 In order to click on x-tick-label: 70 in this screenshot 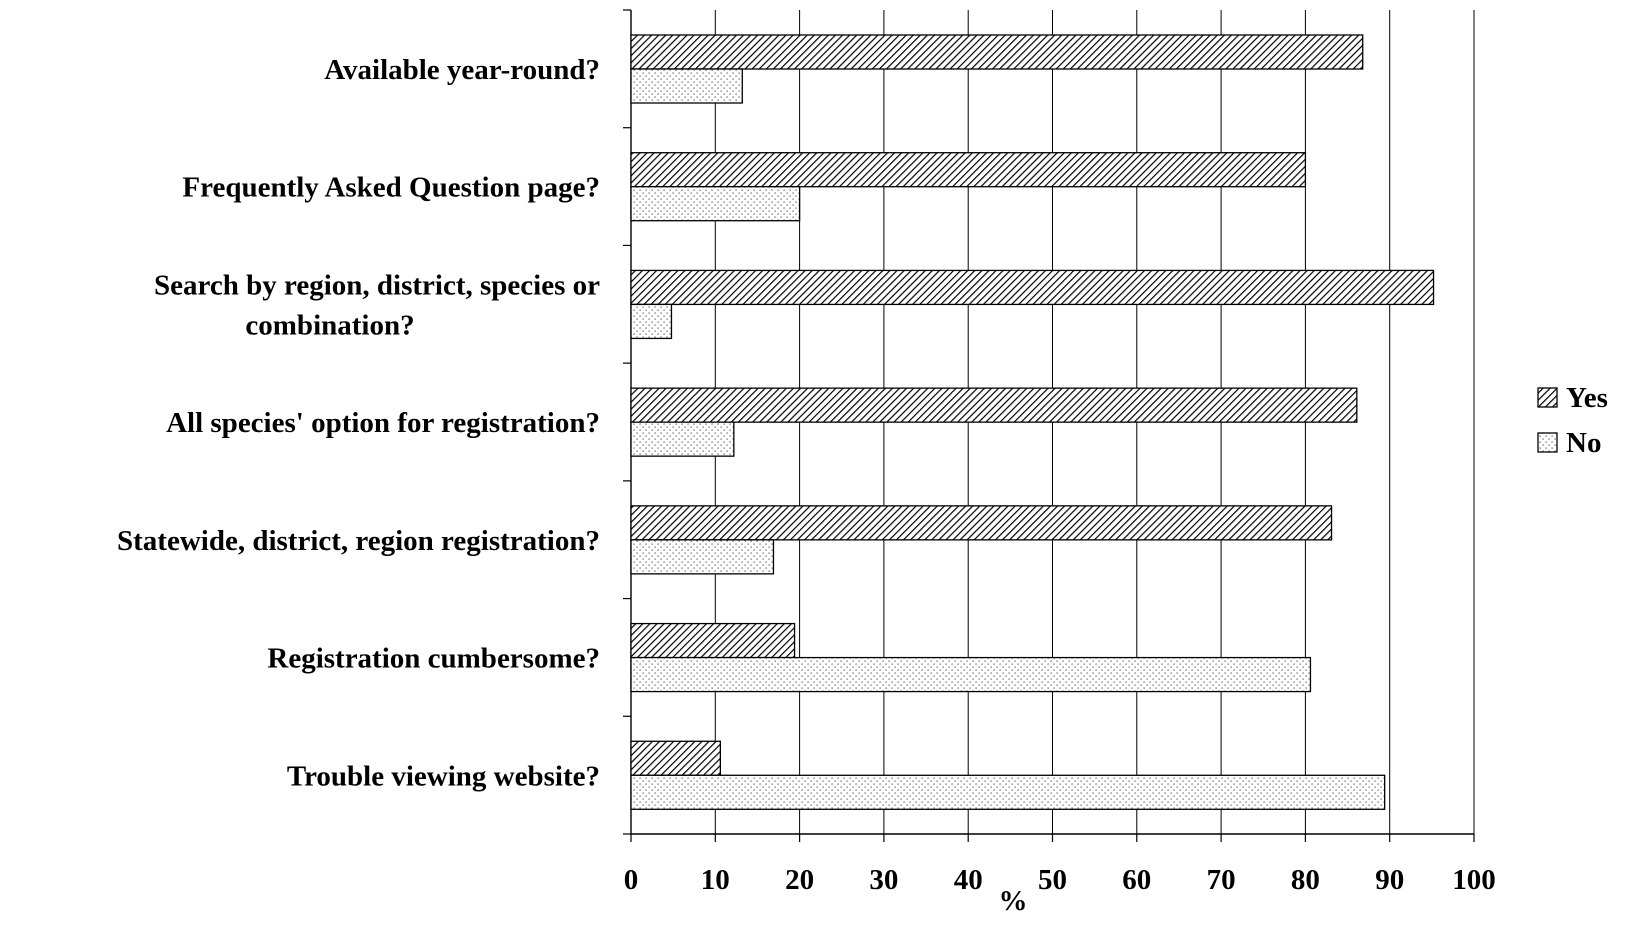, I will do `click(1221, 880)`.